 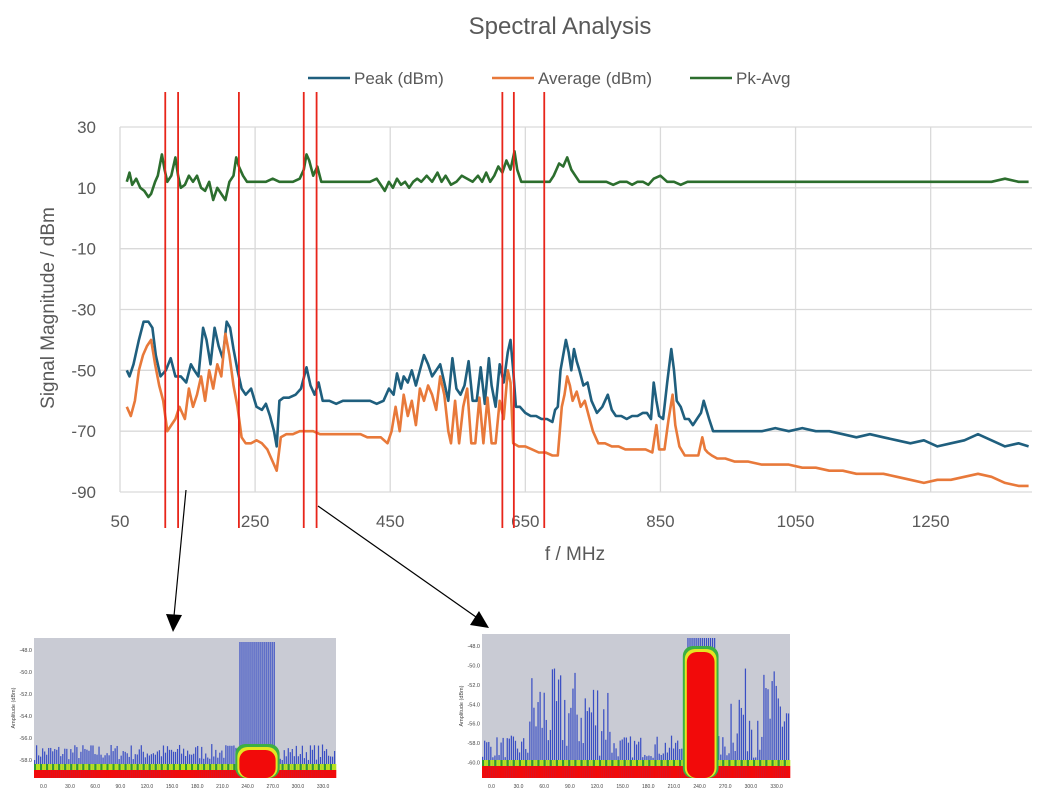 What do you see at coordinates (25, 761) in the screenshot?
I see `inset-y-tick-label: -58.0` at bounding box center [25, 761].